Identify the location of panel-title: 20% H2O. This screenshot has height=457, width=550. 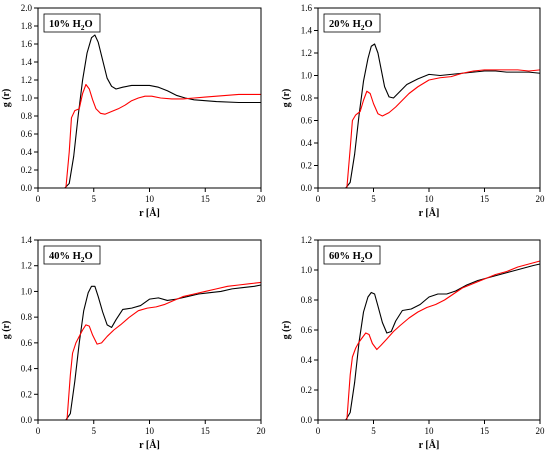
(351, 25).